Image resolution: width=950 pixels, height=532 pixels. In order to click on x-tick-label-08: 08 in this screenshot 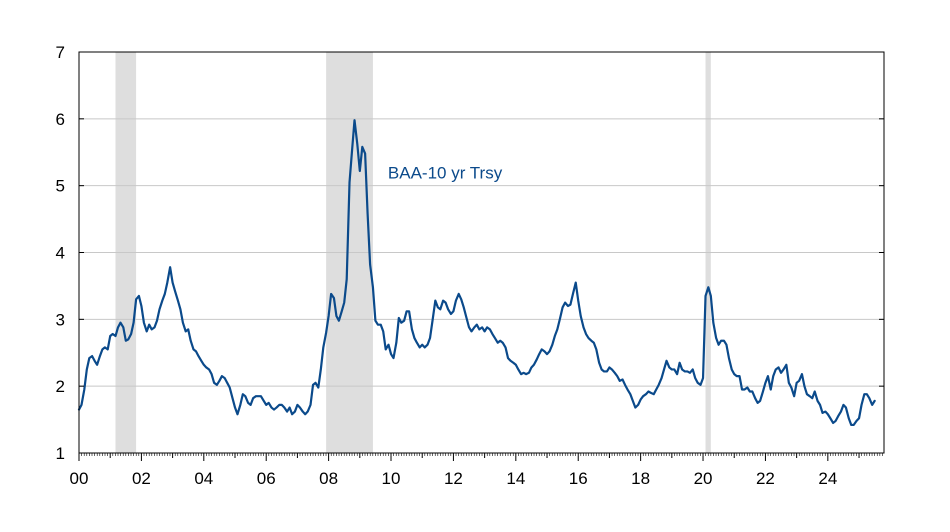, I will do `click(328, 478)`.